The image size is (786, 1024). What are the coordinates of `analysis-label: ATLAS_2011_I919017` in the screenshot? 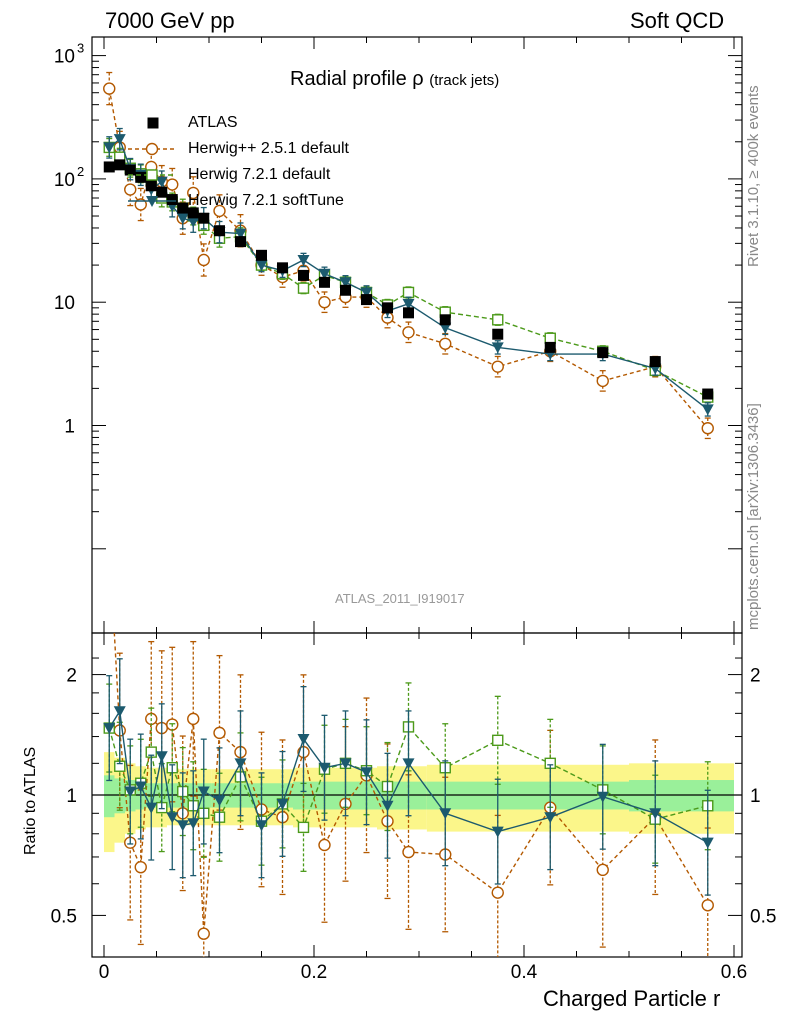 It's located at (400, 598).